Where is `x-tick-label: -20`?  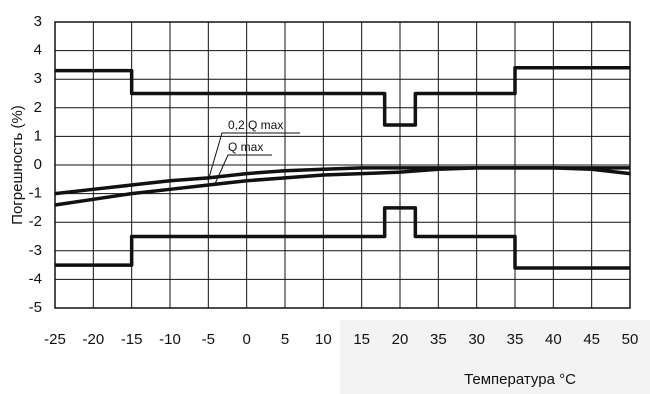 x-tick-label: -20 is located at coordinates (93, 339).